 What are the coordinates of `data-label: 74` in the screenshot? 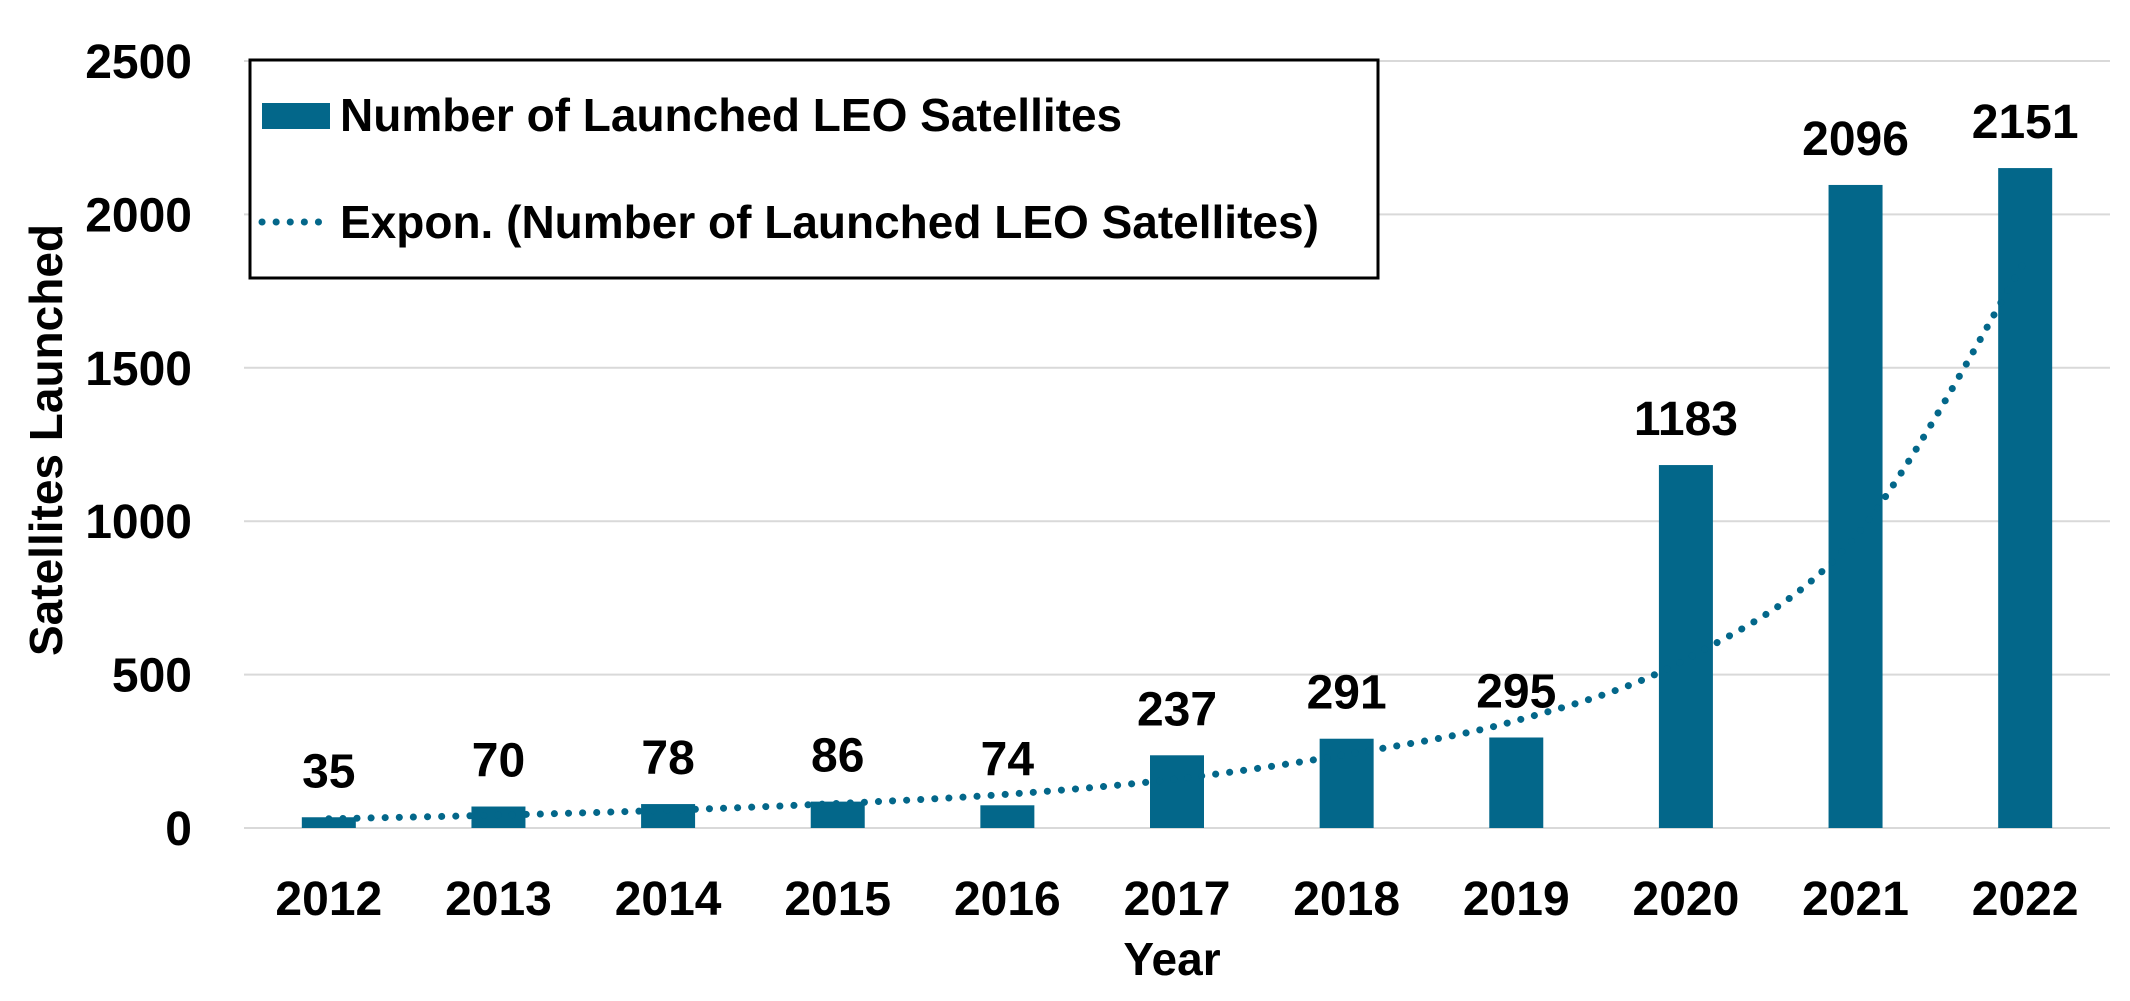 It's located at (1008, 759).